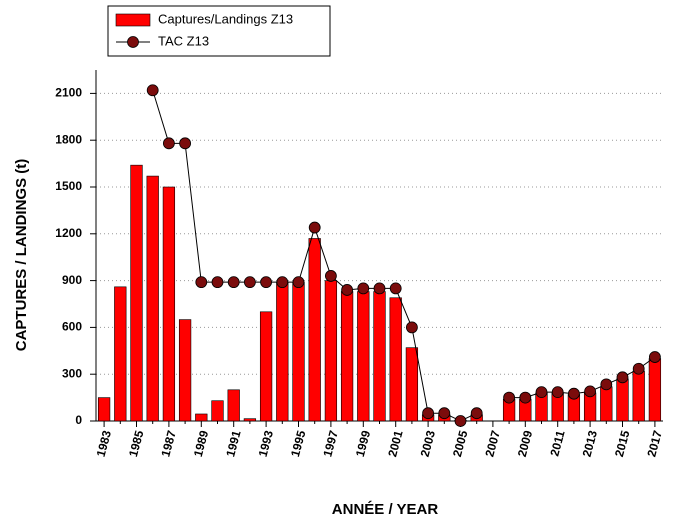 This screenshot has height=521, width=678. What do you see at coordinates (330, 444) in the screenshot?
I see `x-tick-label: 1997` at bounding box center [330, 444].